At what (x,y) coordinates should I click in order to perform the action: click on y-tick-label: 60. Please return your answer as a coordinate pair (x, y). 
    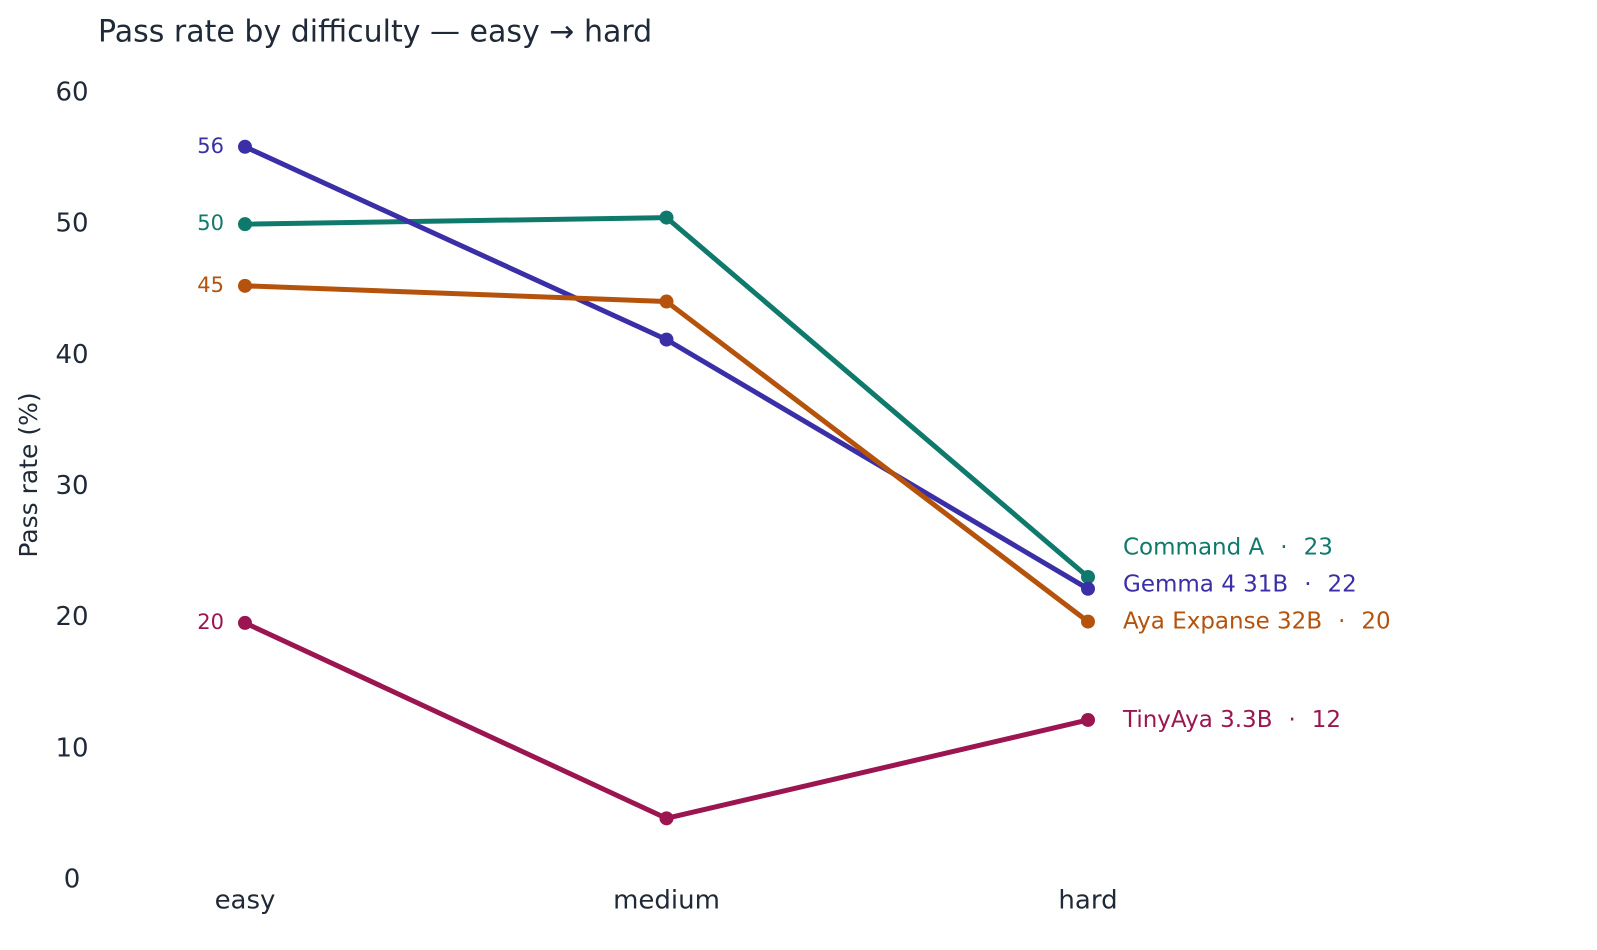
    Looking at the image, I should click on (71, 93).